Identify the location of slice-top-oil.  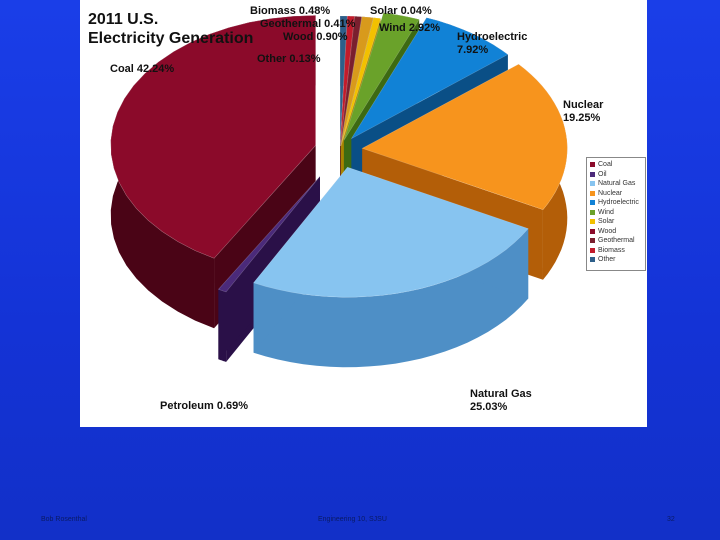
(269, 234).